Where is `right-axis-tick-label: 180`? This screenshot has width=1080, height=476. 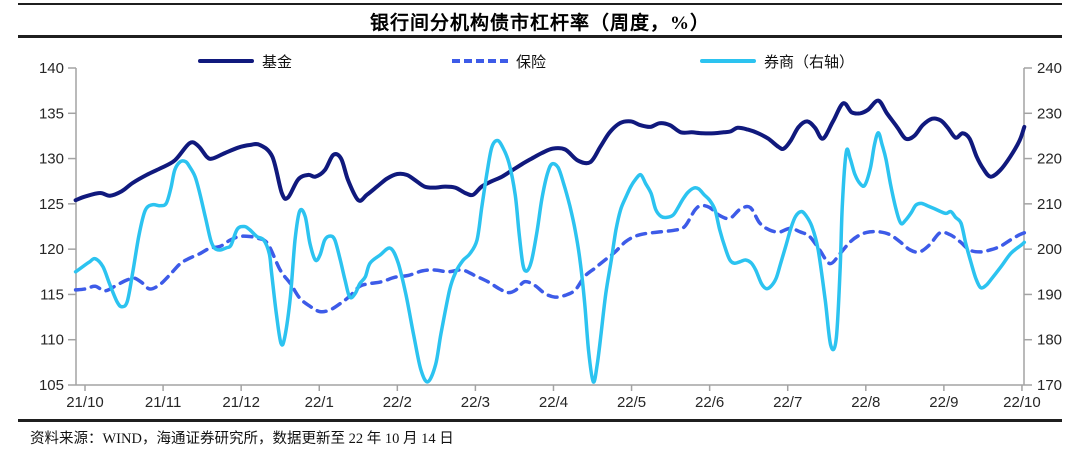
right-axis-tick-label: 180 is located at coordinates (1049, 340).